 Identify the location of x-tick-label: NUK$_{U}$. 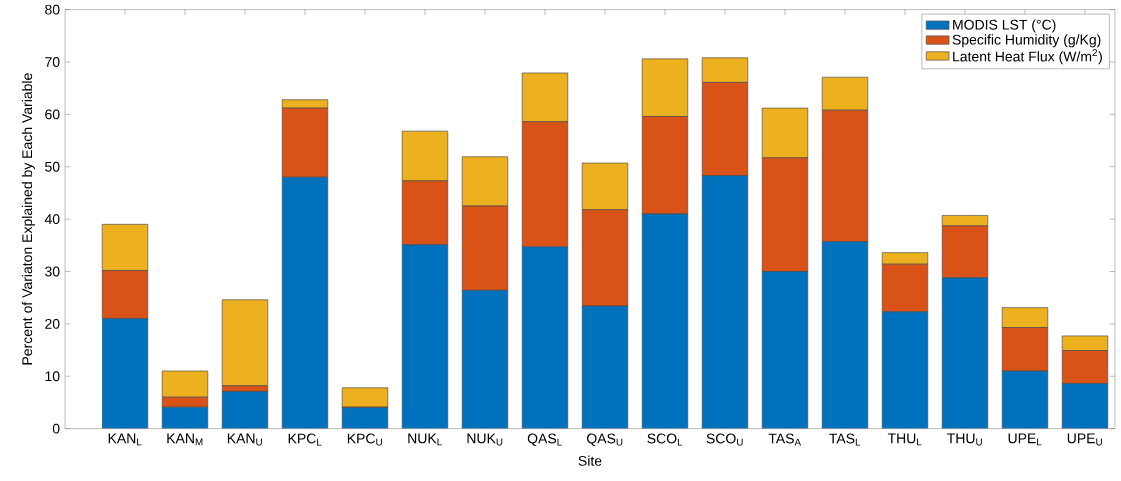
(485, 439).